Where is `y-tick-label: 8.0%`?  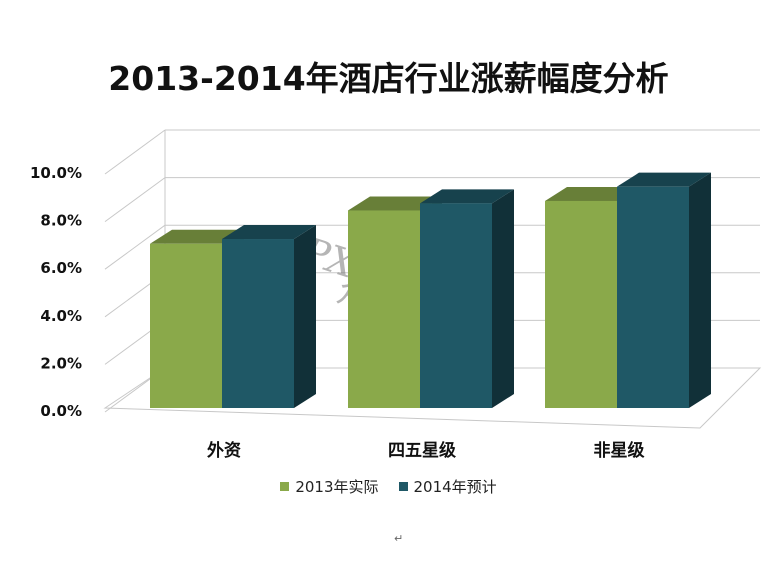
y-tick-label: 8.0% is located at coordinates (61, 221).